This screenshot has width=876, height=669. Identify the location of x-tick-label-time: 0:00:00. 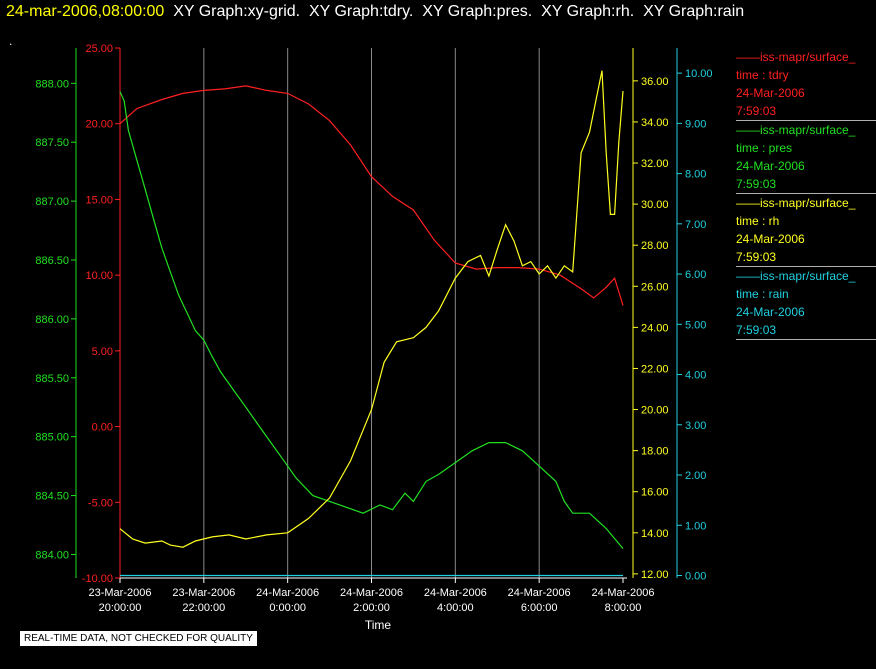
(287, 608).